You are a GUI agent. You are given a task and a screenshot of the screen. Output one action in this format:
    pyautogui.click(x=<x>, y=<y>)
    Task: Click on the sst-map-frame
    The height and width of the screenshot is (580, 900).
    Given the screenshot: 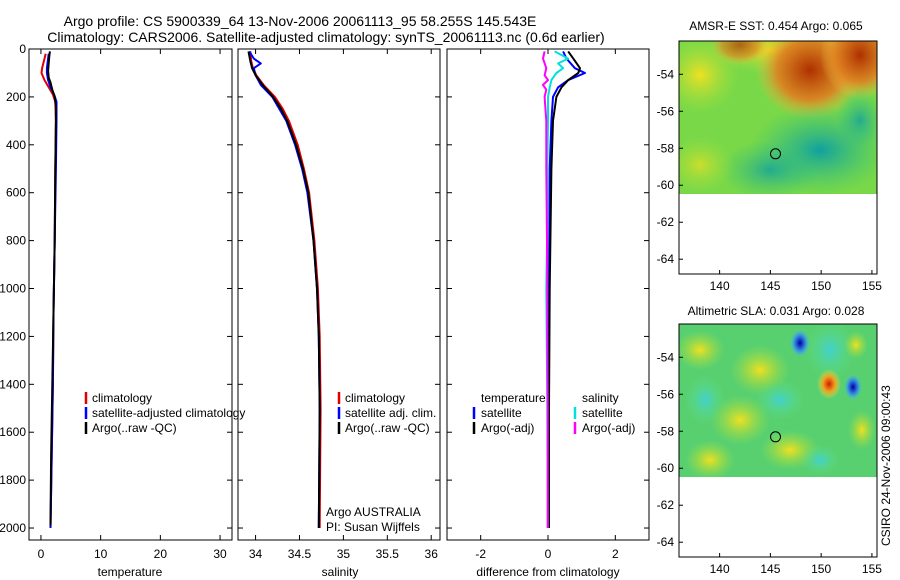 What is the action you would take?
    pyautogui.click(x=778, y=157)
    